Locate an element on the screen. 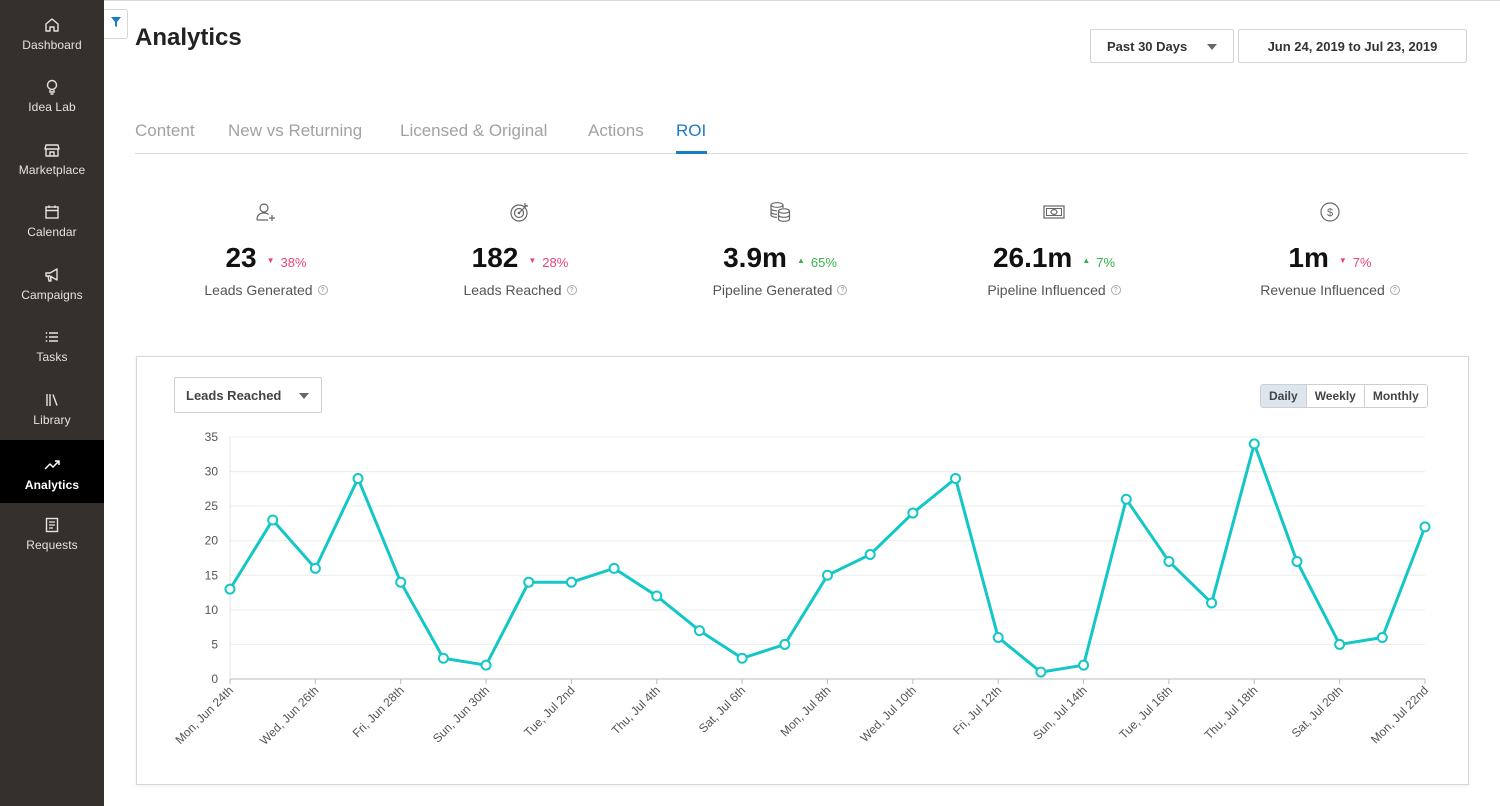  sidebar-item-marketplace: Marketplace is located at coordinates (52, 156).